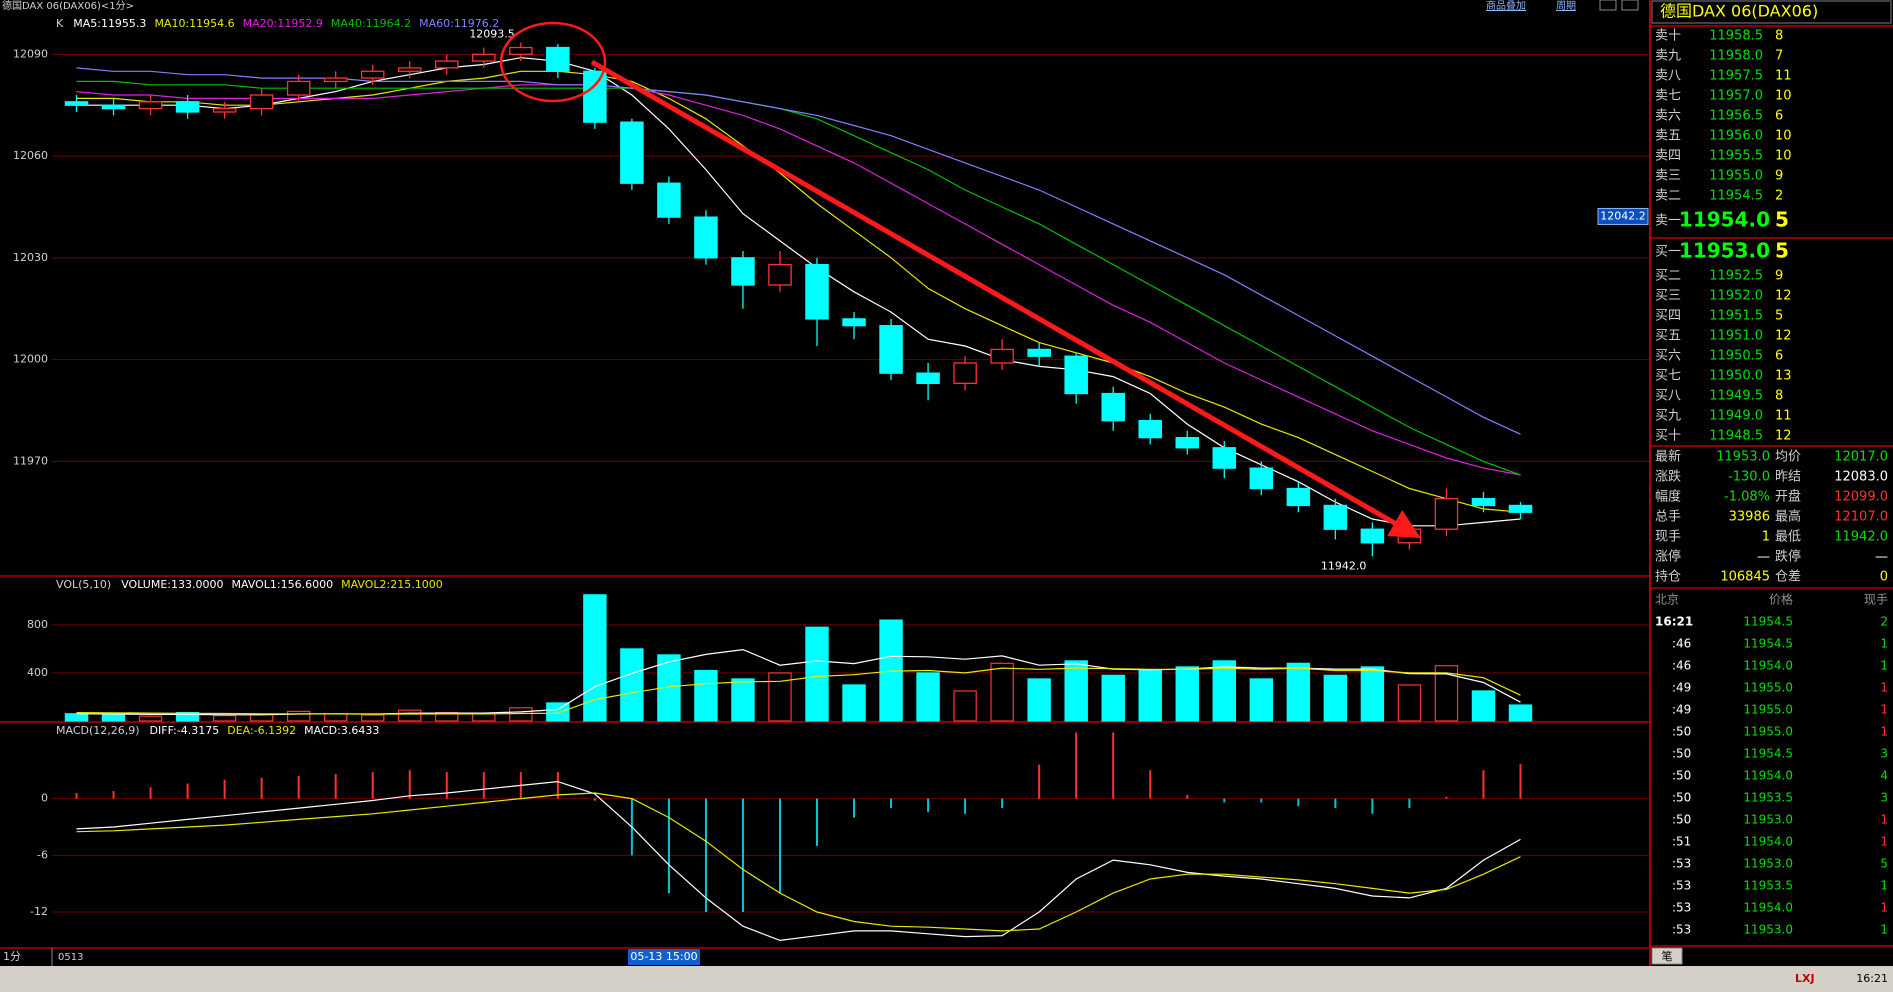  Describe the element at coordinates (1681, 644) in the screenshot. I see `tick-time: :46` at that location.